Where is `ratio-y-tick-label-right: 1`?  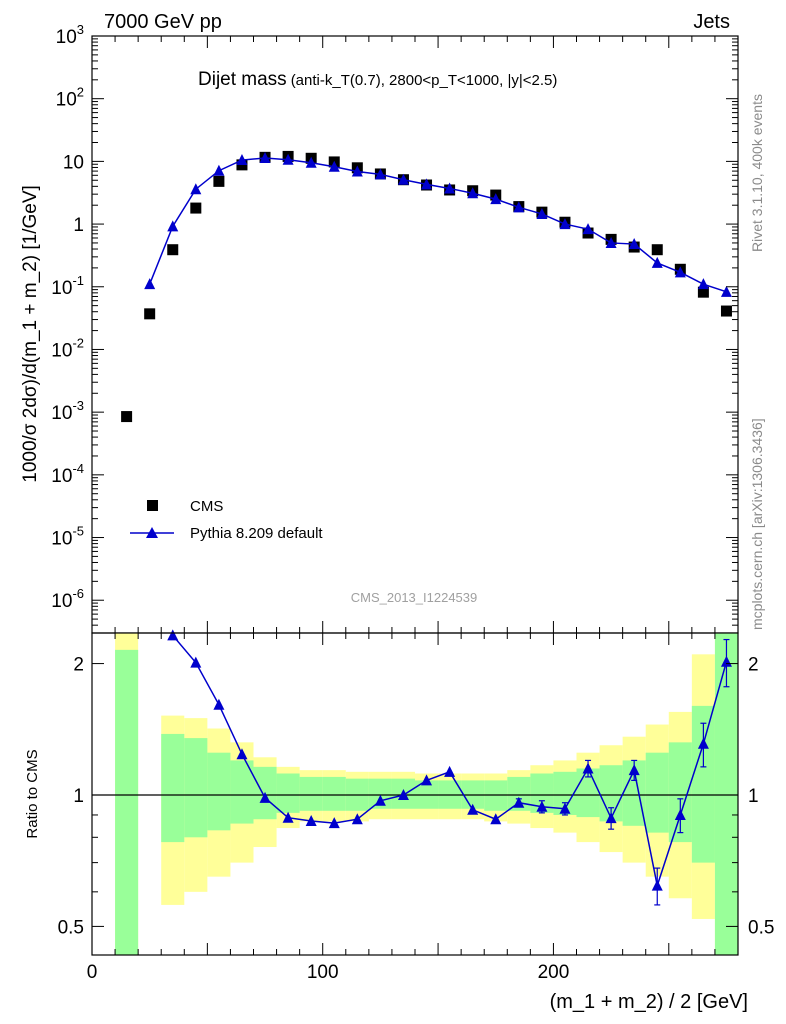 ratio-y-tick-label-right: 1 is located at coordinates (753, 796).